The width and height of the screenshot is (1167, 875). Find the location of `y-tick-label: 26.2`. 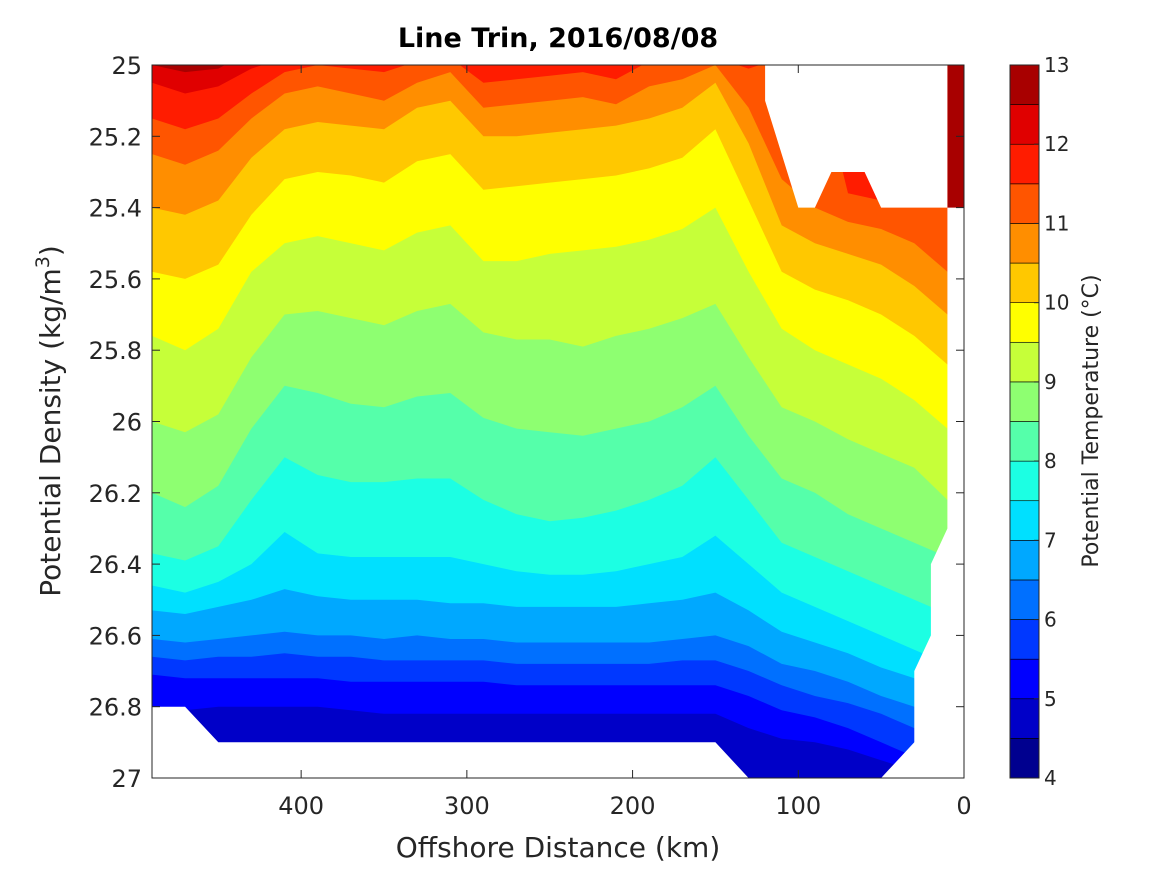

y-tick-label: 26.2 is located at coordinates (115, 494).